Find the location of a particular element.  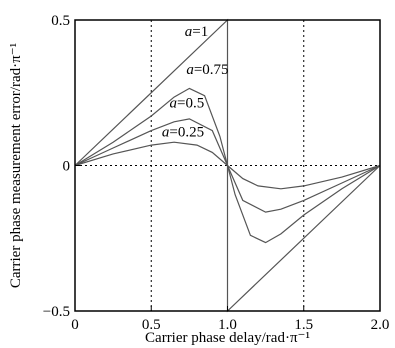

curve-label-value: =0.25 is located at coordinates (186, 132).